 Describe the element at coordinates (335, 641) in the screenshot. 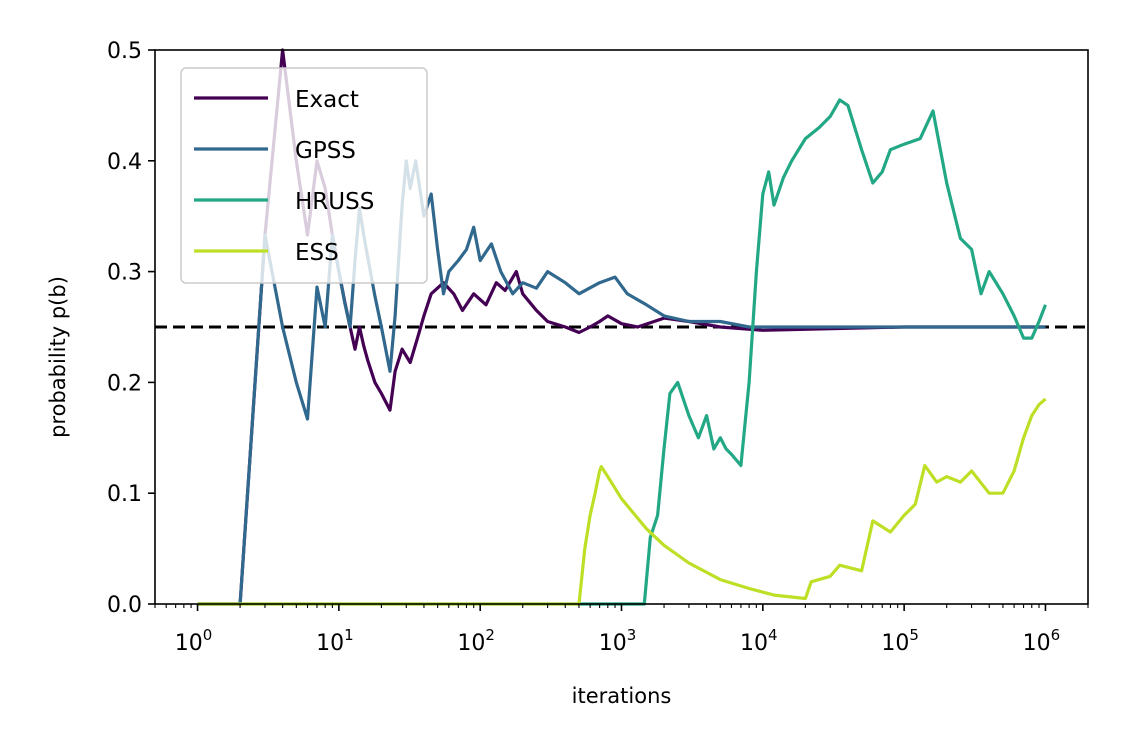

I see `x-tick-label: 10¹` at that location.